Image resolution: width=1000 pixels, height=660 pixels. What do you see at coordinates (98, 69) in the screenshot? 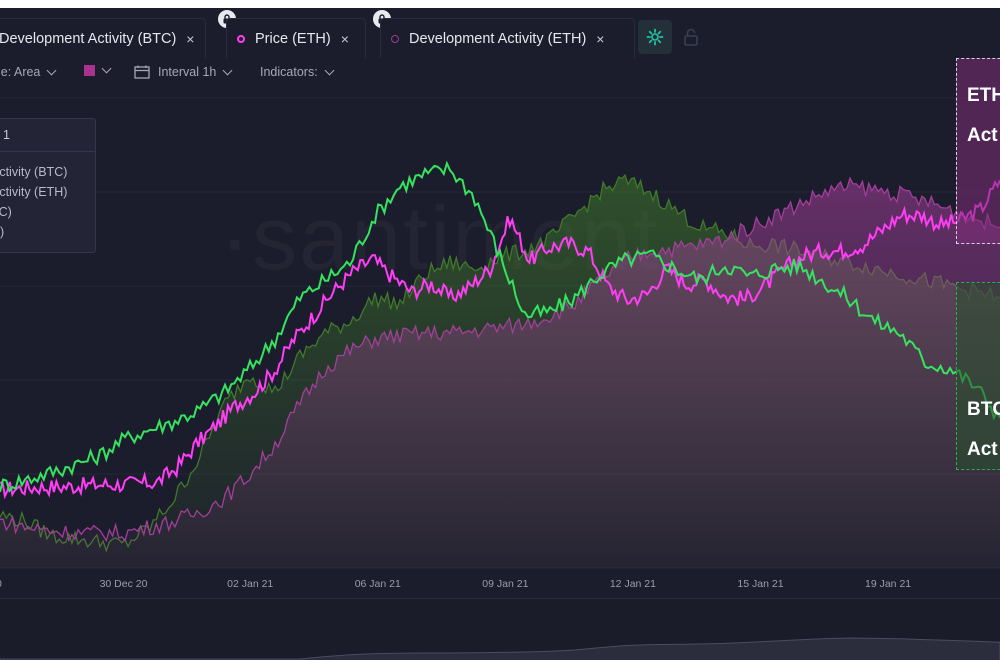
I see `color-selector` at bounding box center [98, 69].